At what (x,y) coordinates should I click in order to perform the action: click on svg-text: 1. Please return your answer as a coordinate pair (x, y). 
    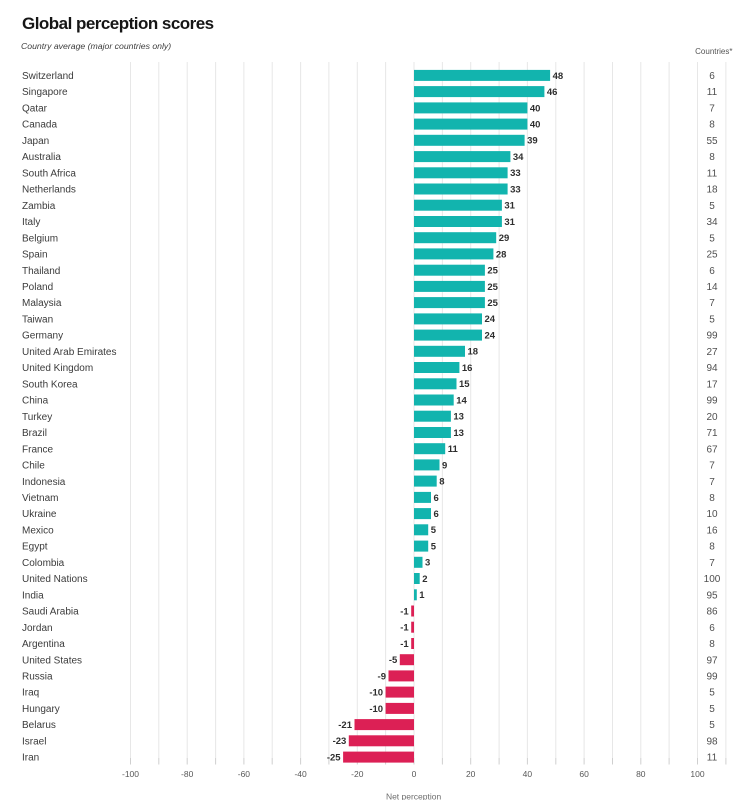
    Looking at the image, I should click on (422, 595).